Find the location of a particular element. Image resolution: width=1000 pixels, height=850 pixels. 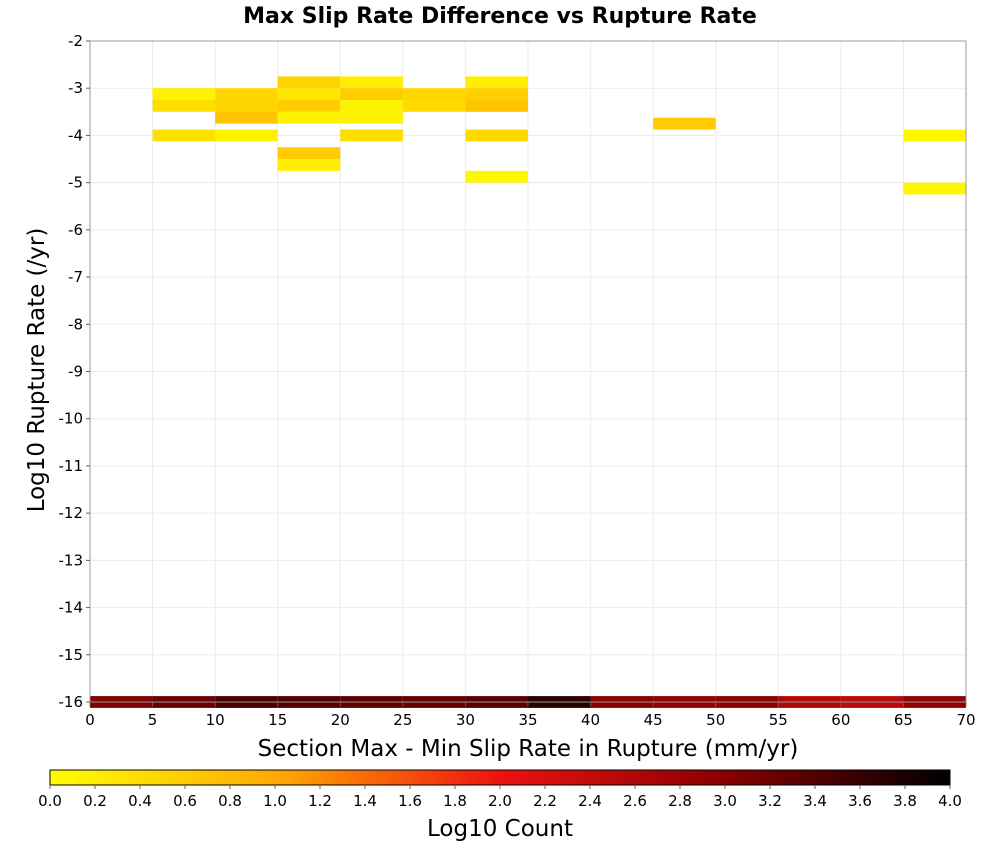

y-tick-label: -4 is located at coordinates (75, 135).